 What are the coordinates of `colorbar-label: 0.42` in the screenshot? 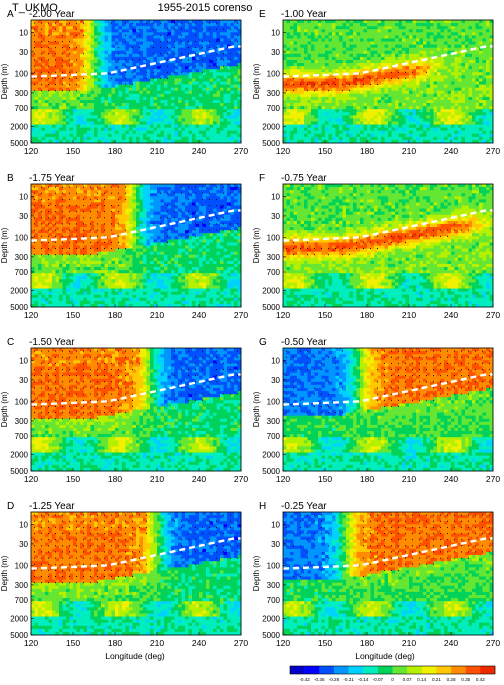 It's located at (480, 679).